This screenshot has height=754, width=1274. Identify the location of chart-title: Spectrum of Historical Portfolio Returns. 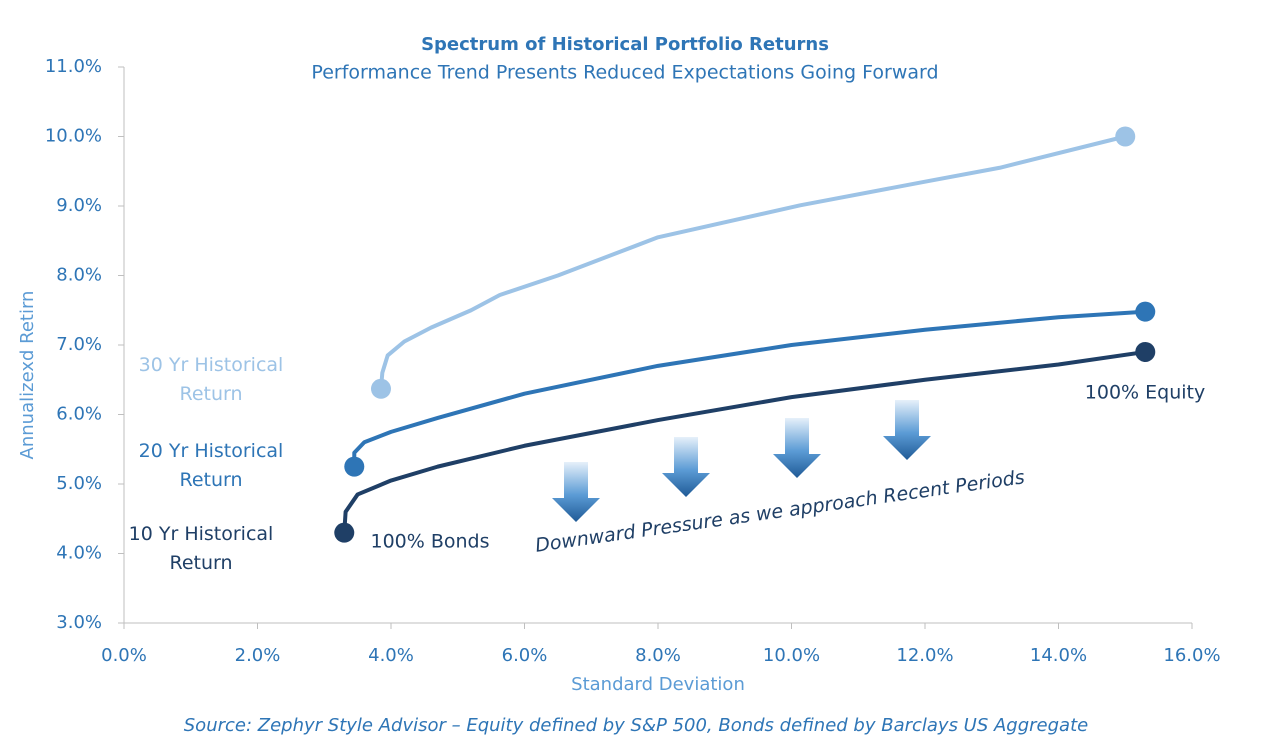
(625, 44).